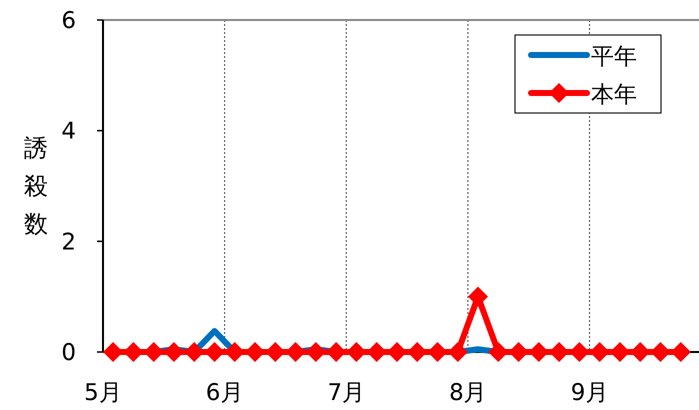 The width and height of the screenshot is (699, 410). Describe the element at coordinates (614, 57) in the screenshot. I see `legend-label: 平年` at that location.